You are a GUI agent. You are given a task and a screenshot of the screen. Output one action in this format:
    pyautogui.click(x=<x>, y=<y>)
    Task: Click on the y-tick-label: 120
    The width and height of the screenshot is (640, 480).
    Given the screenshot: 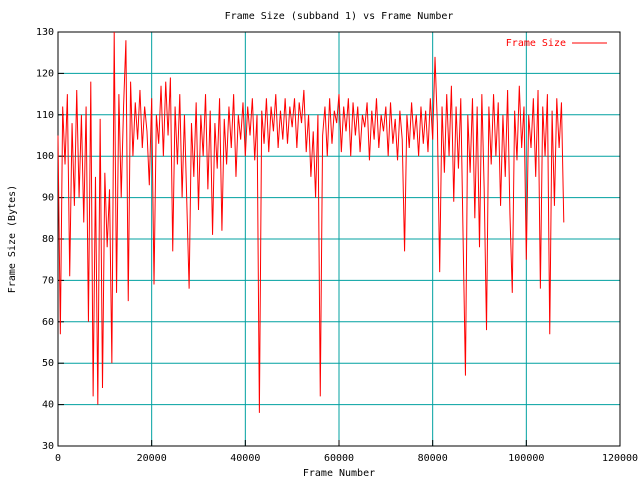 What is the action you would take?
    pyautogui.click(x=45, y=73)
    